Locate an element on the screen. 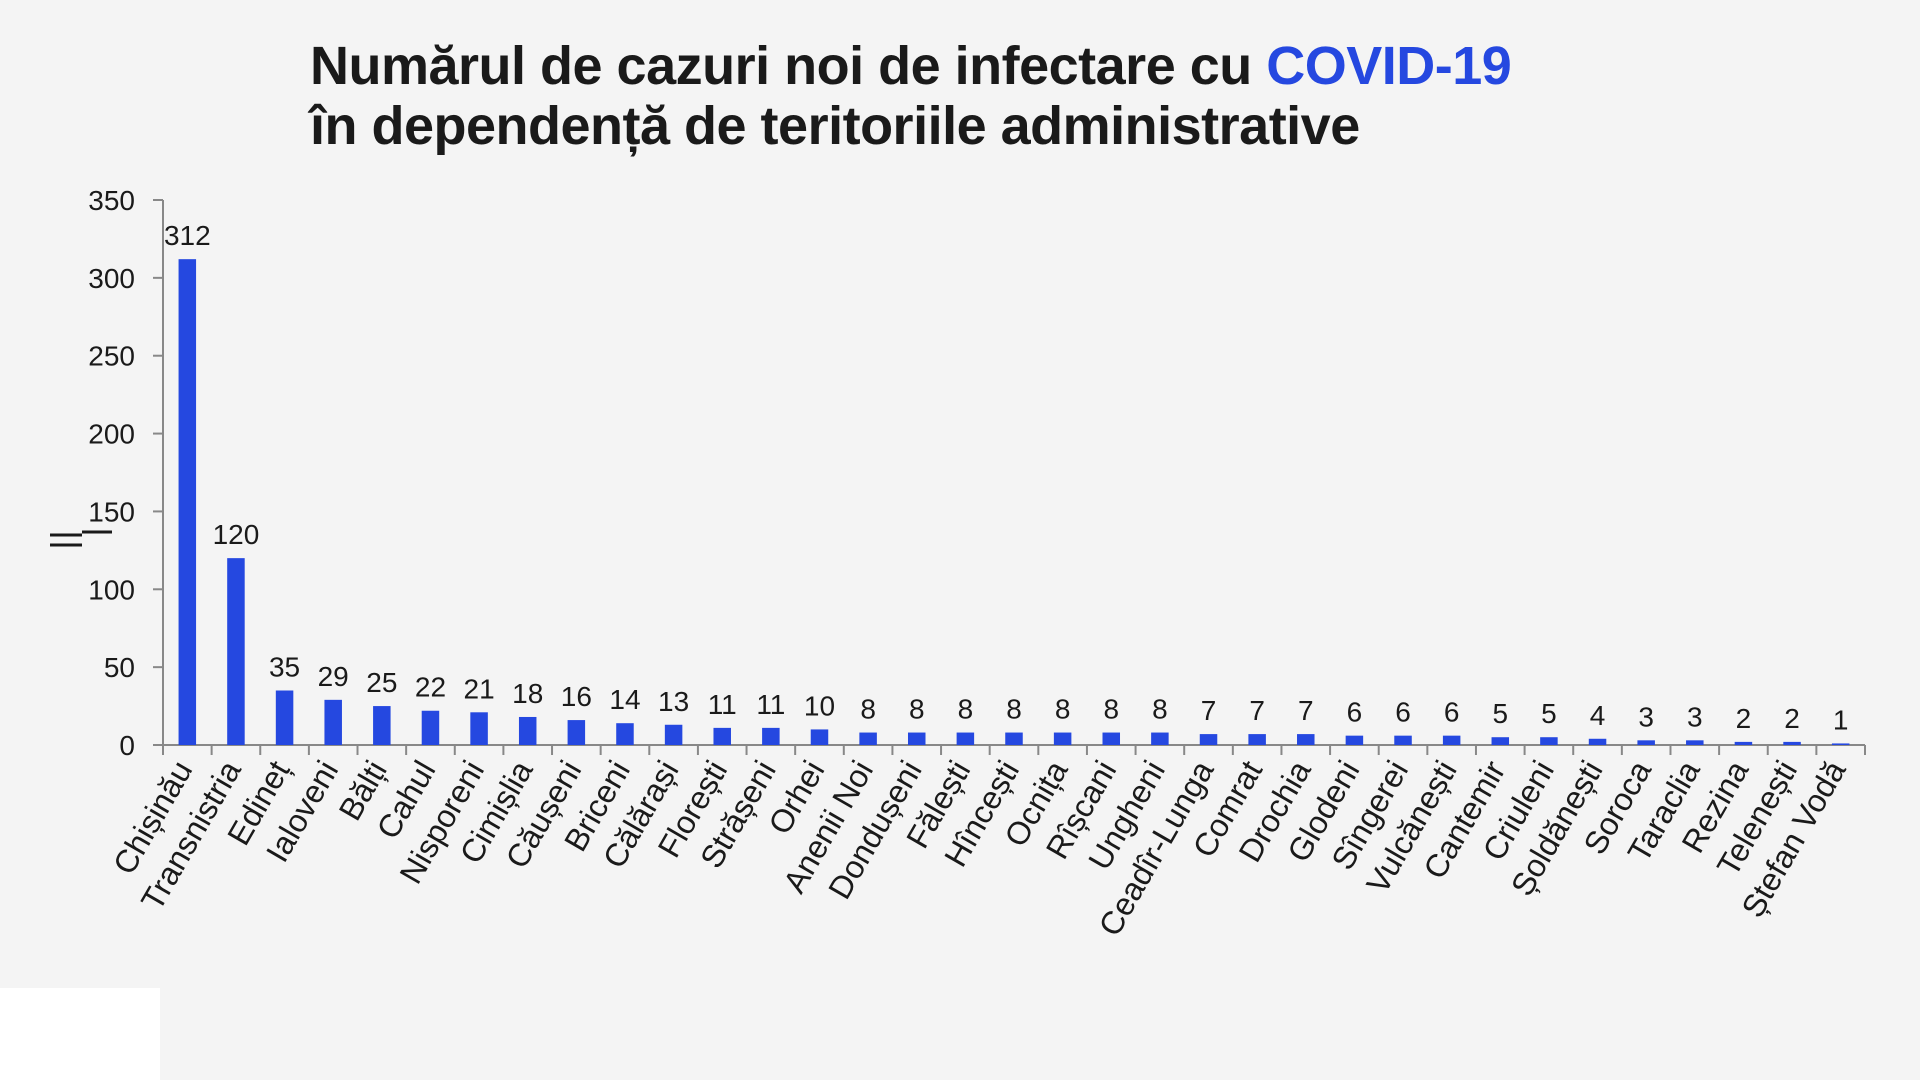 The height and width of the screenshot is (1080, 1920). data-label: 18 is located at coordinates (527, 693).